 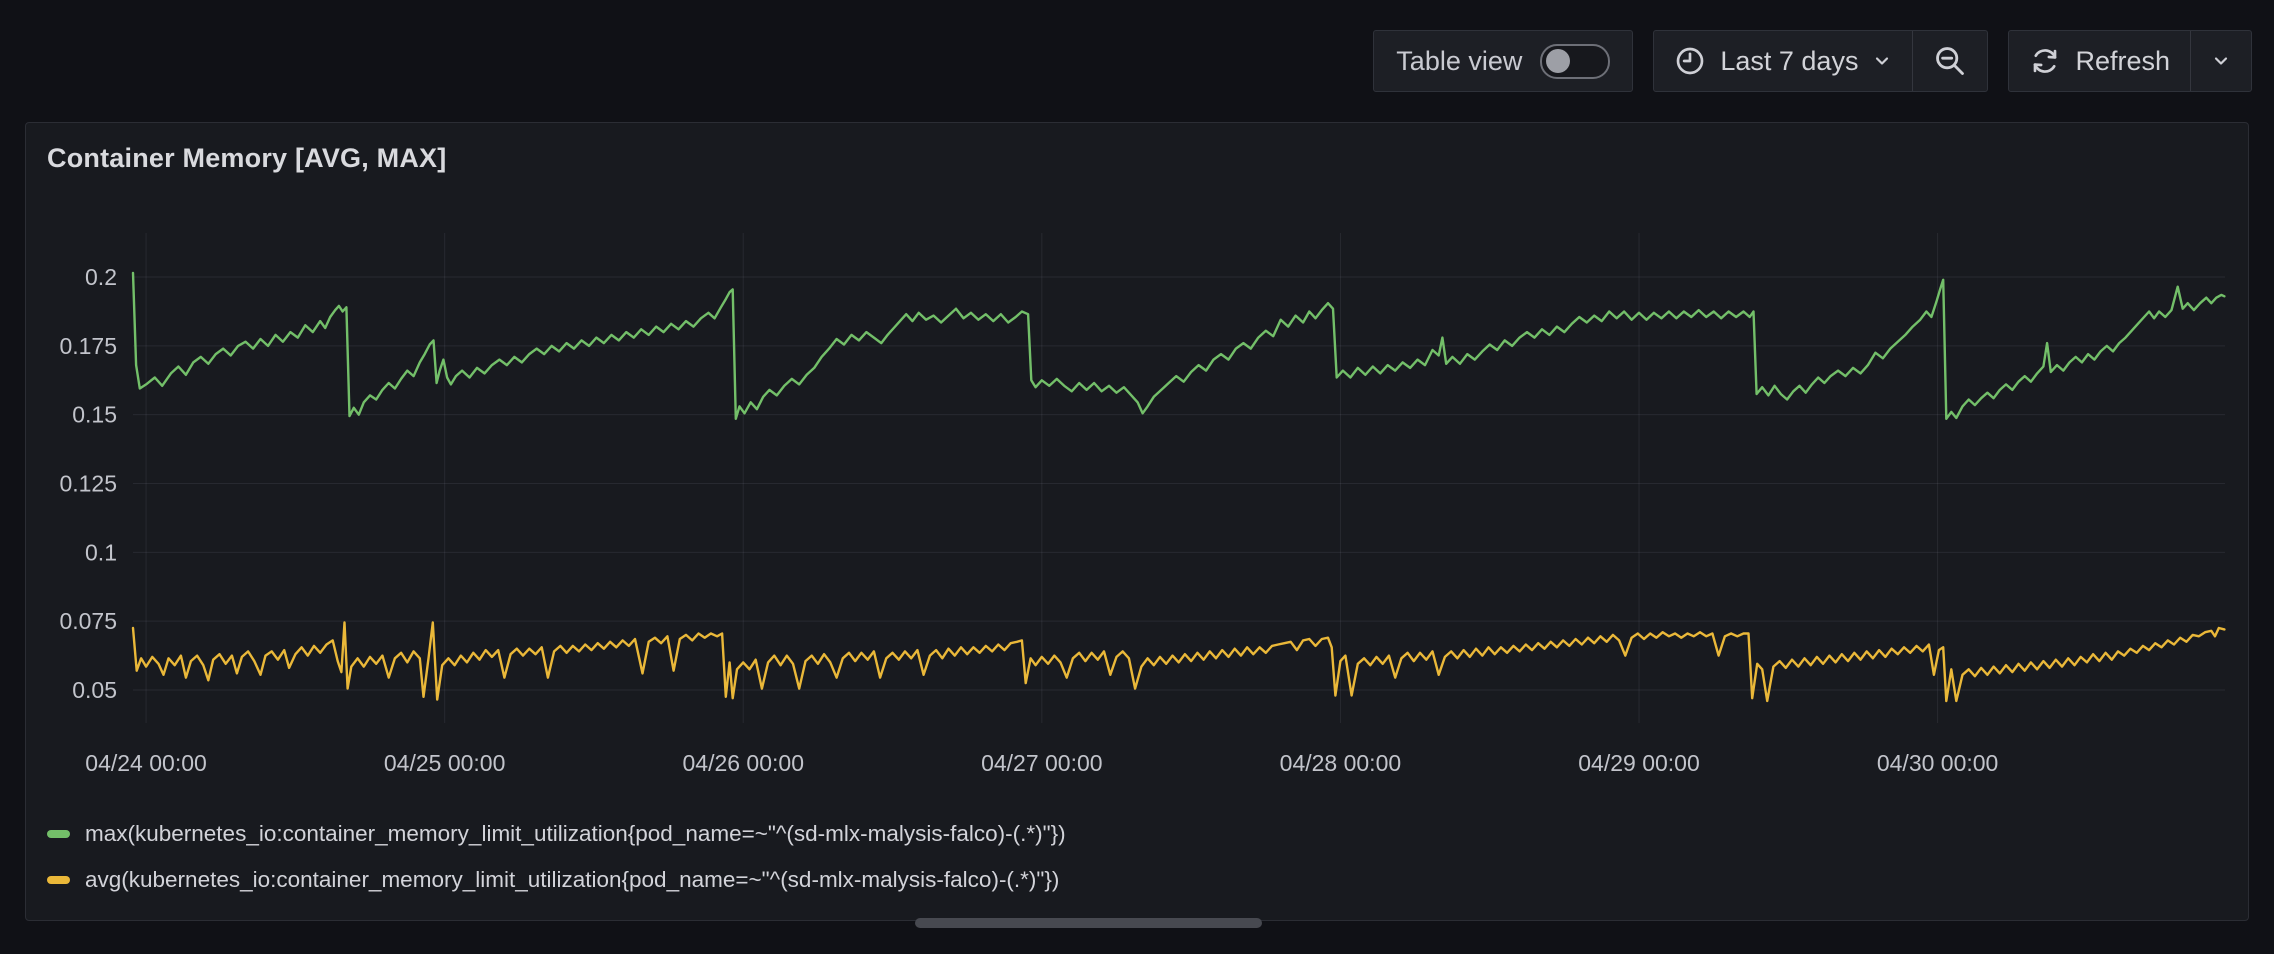 I want to click on toggle-knob, so click(x=1558, y=61).